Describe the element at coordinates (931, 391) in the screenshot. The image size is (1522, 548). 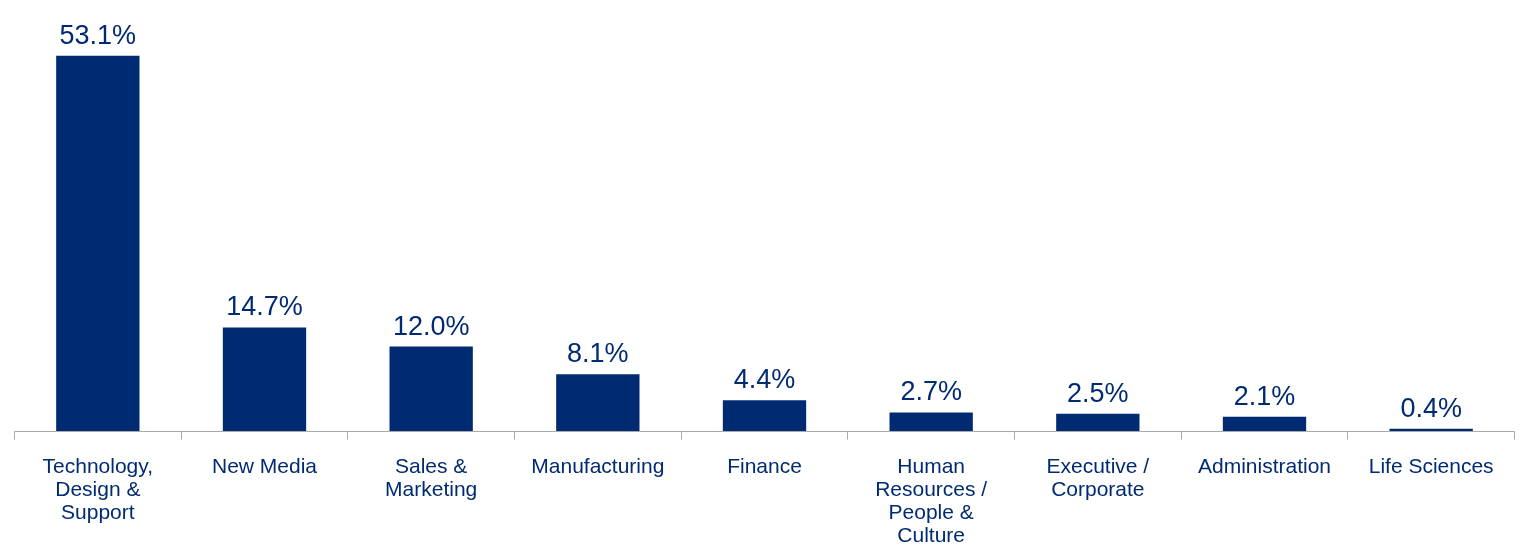
I see `data-label: 2.7%` at that location.